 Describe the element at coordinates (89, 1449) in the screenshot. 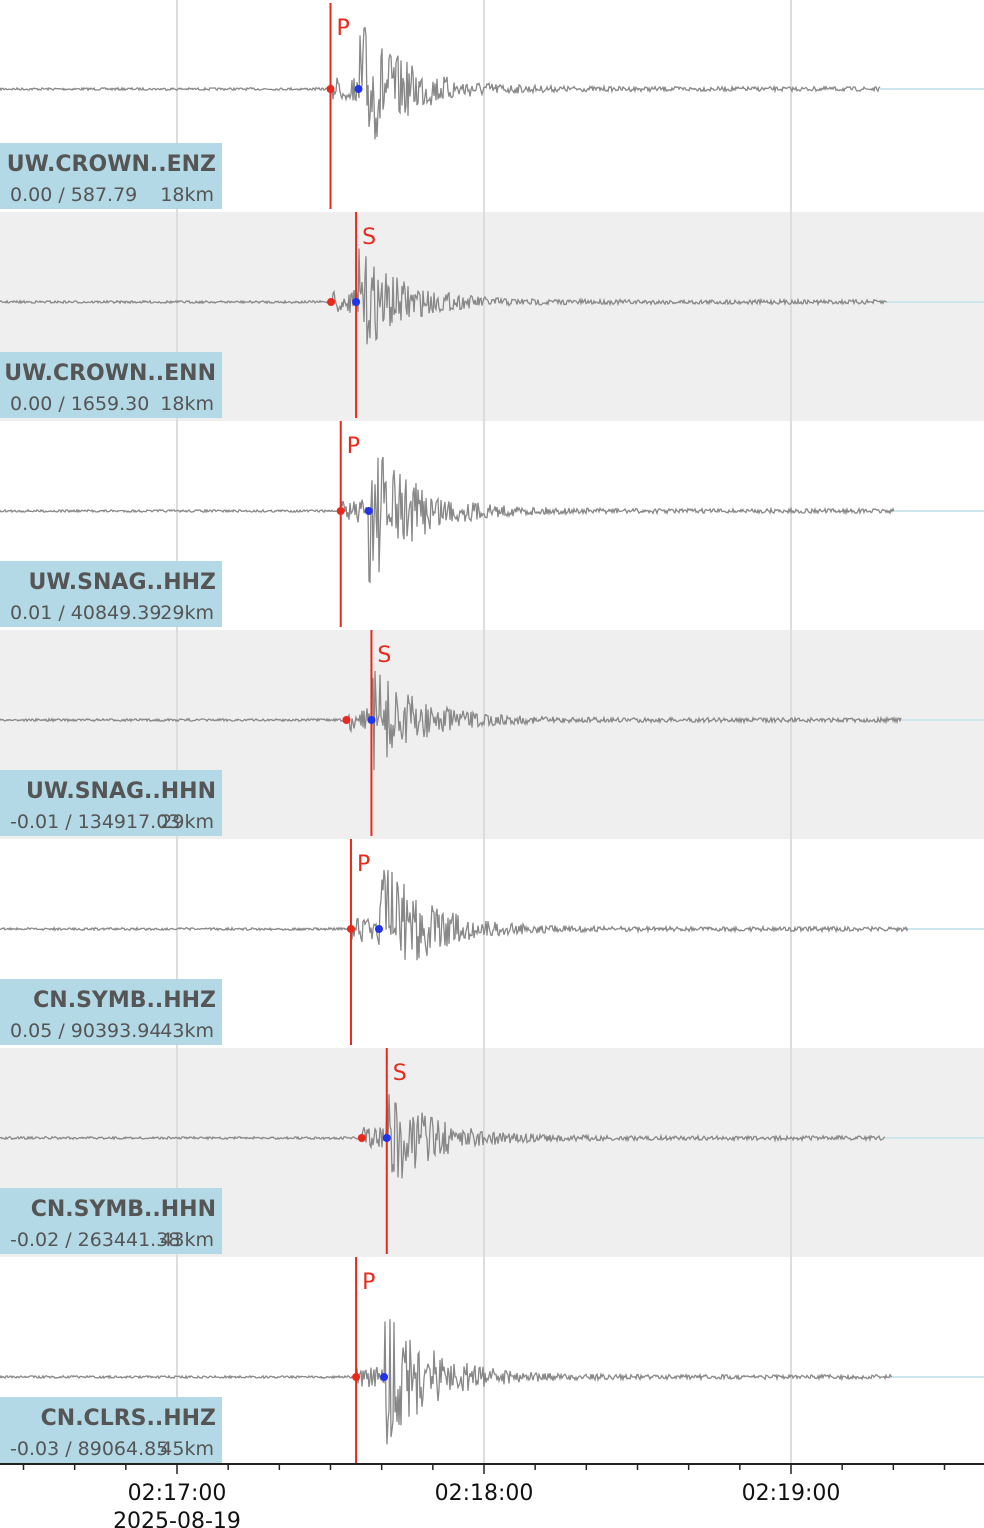

I see `station-stats: -0.03 / 89064.85` at that location.